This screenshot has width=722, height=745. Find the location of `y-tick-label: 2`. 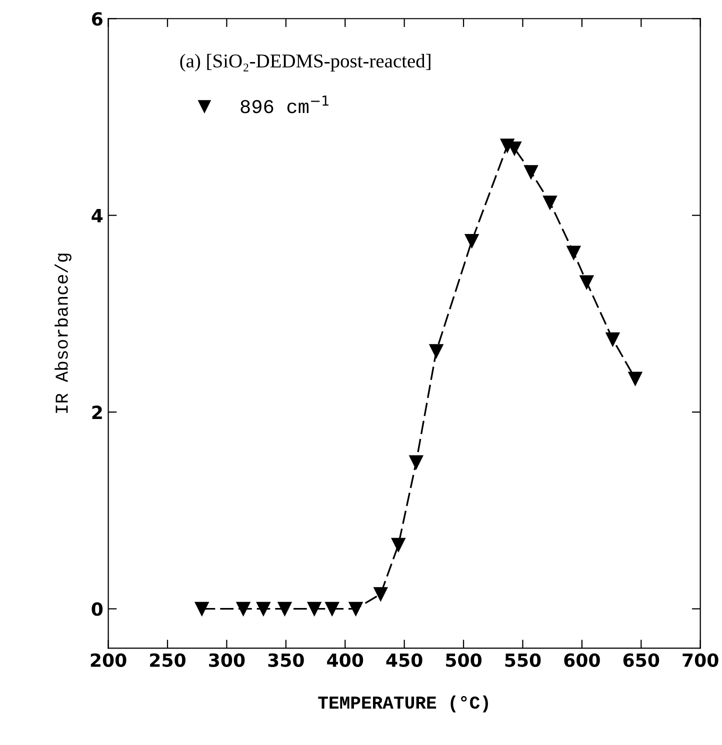

y-tick-label: 2 is located at coordinates (97, 412).